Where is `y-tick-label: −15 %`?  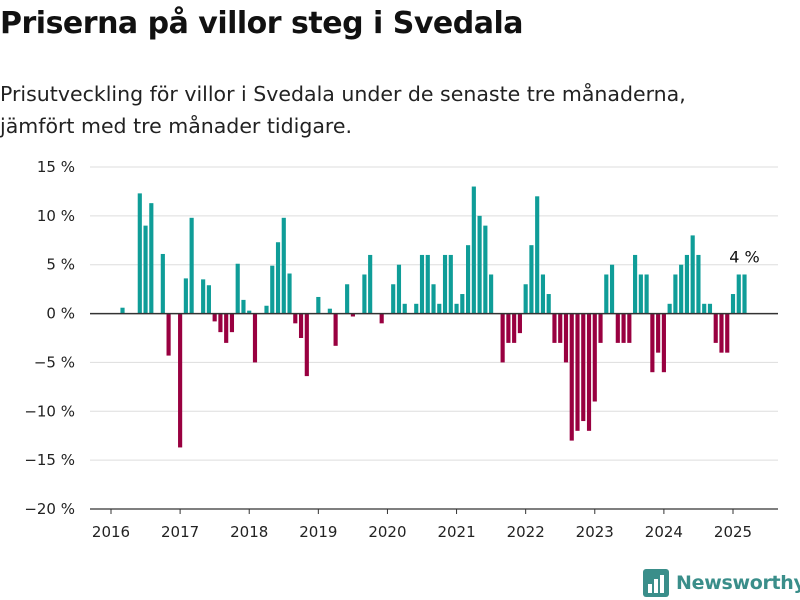
y-tick-label: −15 % is located at coordinates (49, 460).